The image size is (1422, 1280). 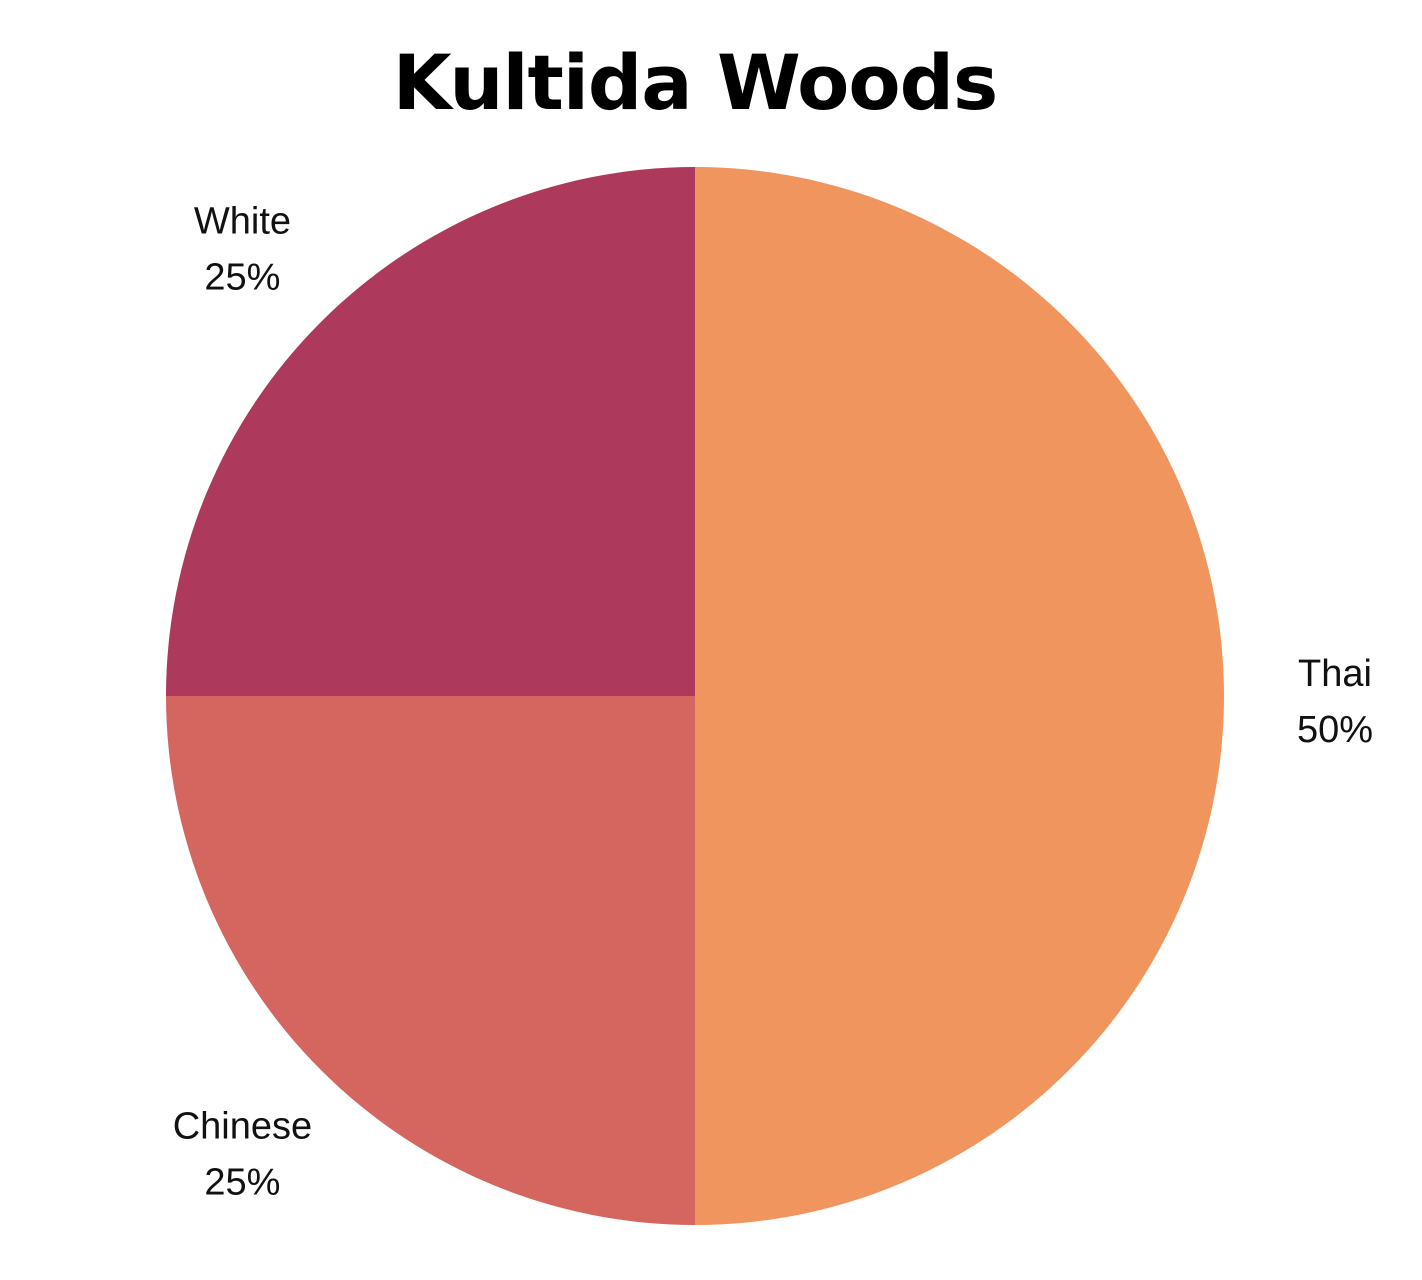 I want to click on slice-label-white: White, so click(x=242, y=221).